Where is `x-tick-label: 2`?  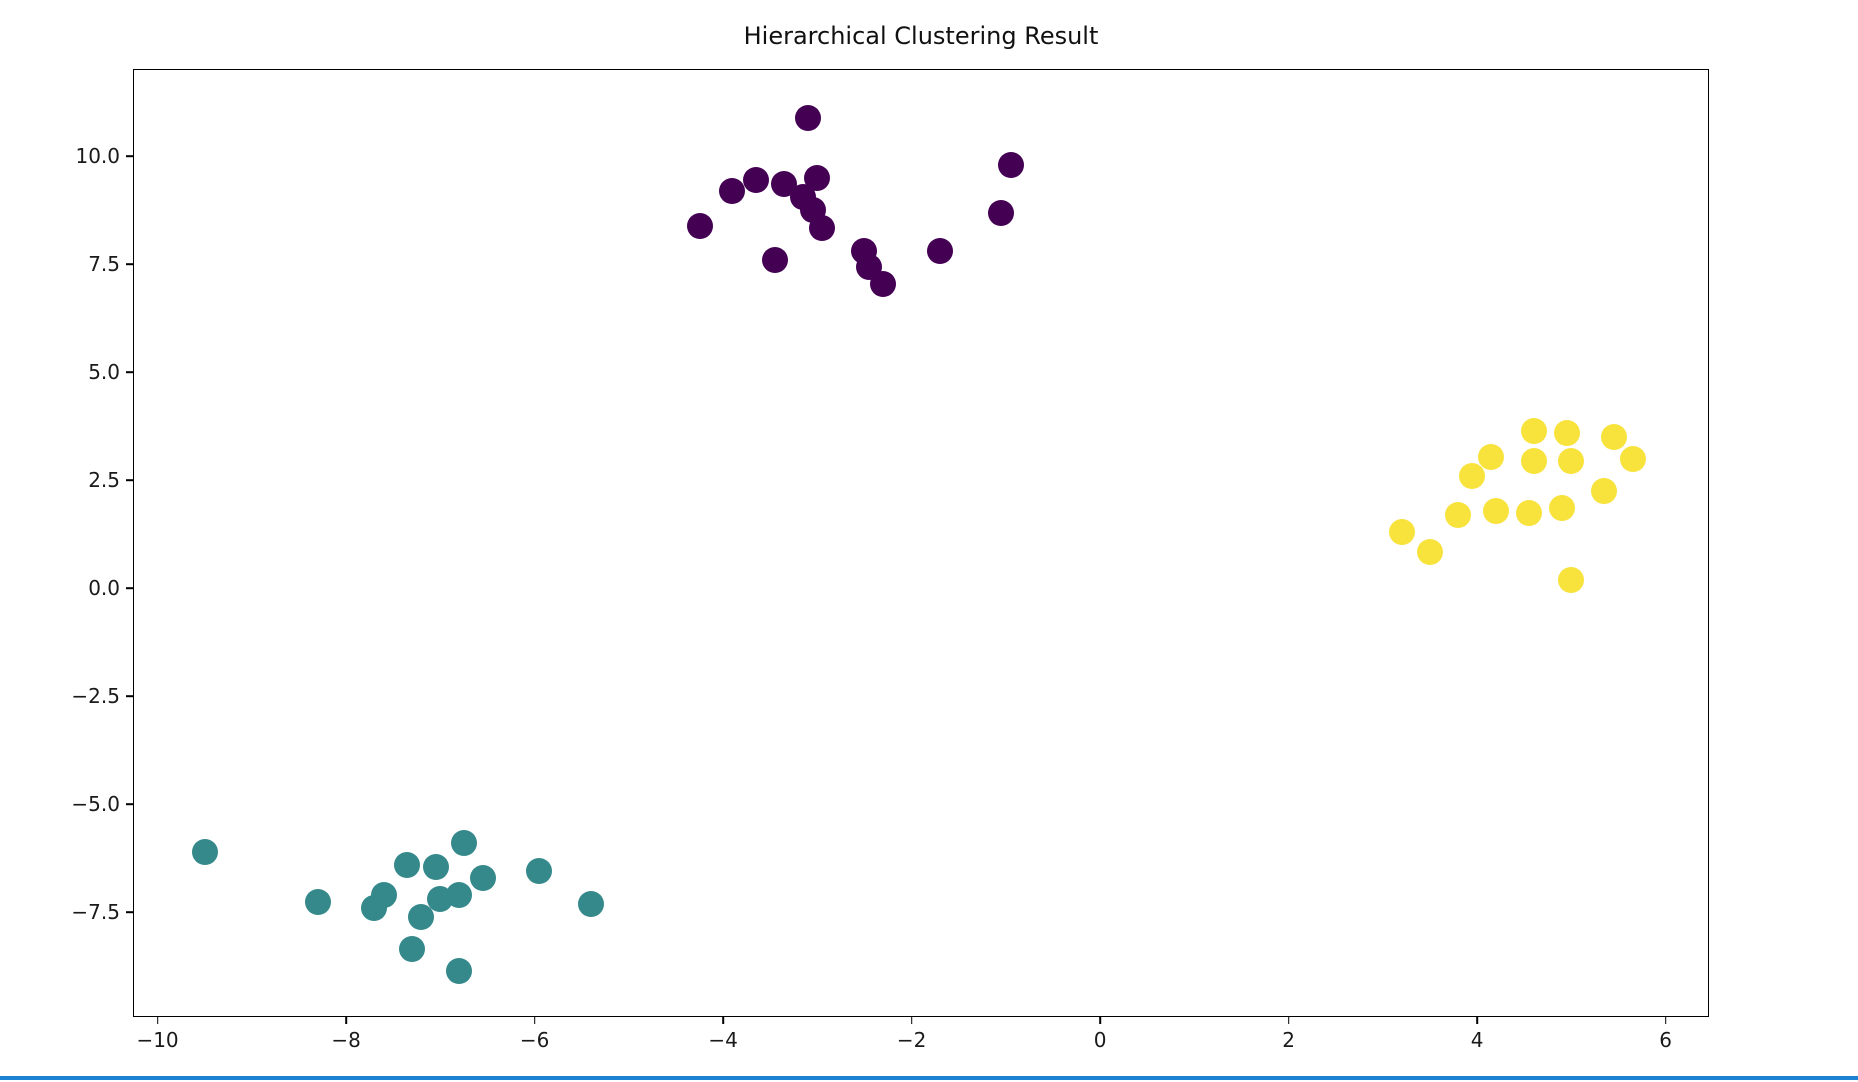 x-tick-label: 2 is located at coordinates (1288, 1040).